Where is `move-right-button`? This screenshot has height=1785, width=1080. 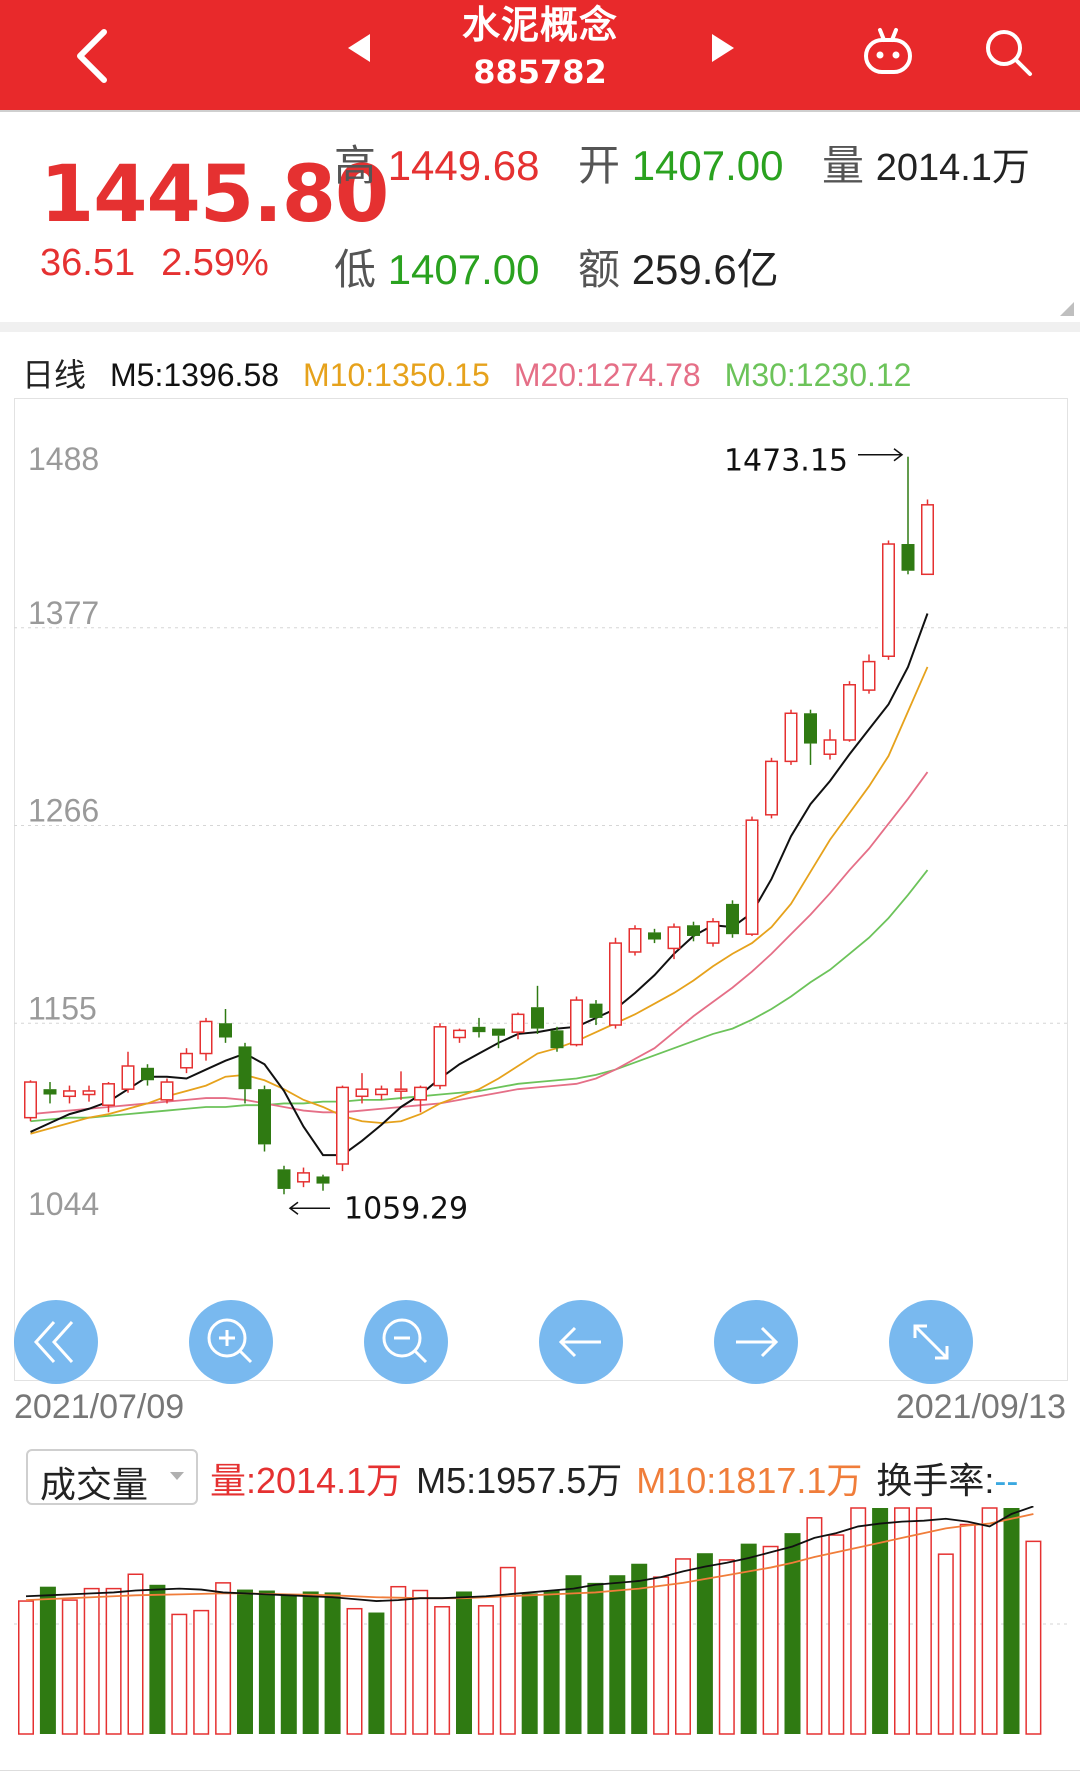
move-right-button is located at coordinates (756, 1342).